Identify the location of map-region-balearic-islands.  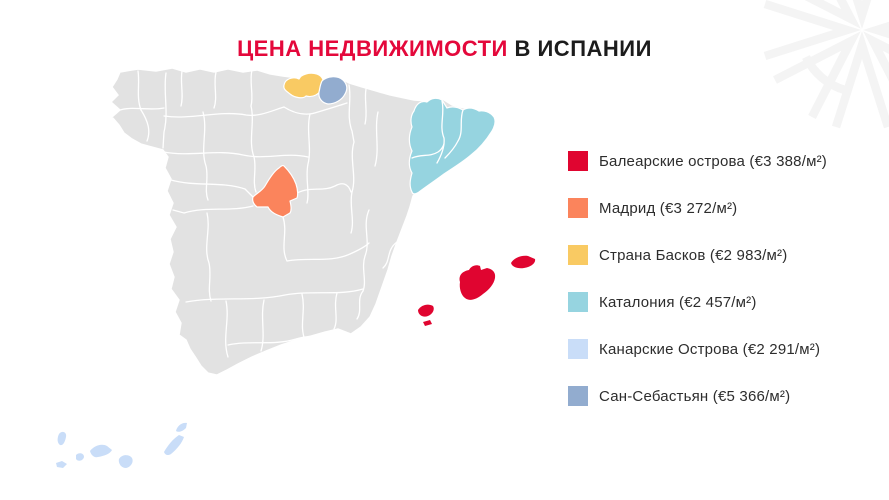
(477, 290).